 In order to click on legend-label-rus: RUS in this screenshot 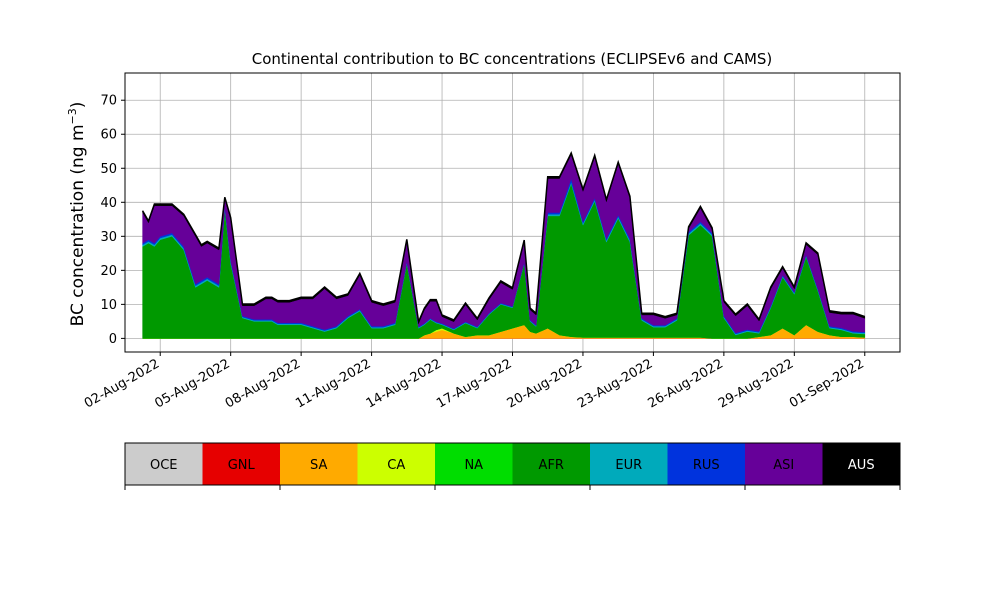, I will do `click(706, 465)`.